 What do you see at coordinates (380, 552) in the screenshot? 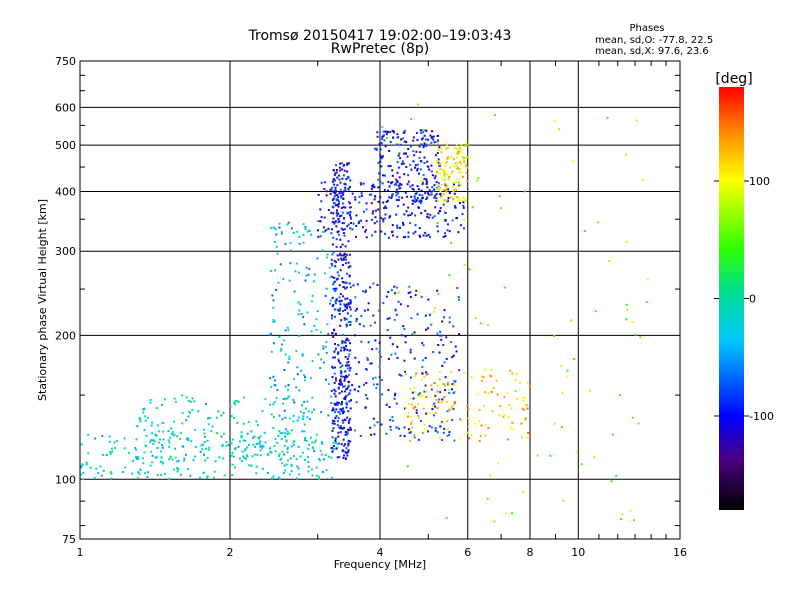
I see `x-tick-label: 4` at bounding box center [380, 552].